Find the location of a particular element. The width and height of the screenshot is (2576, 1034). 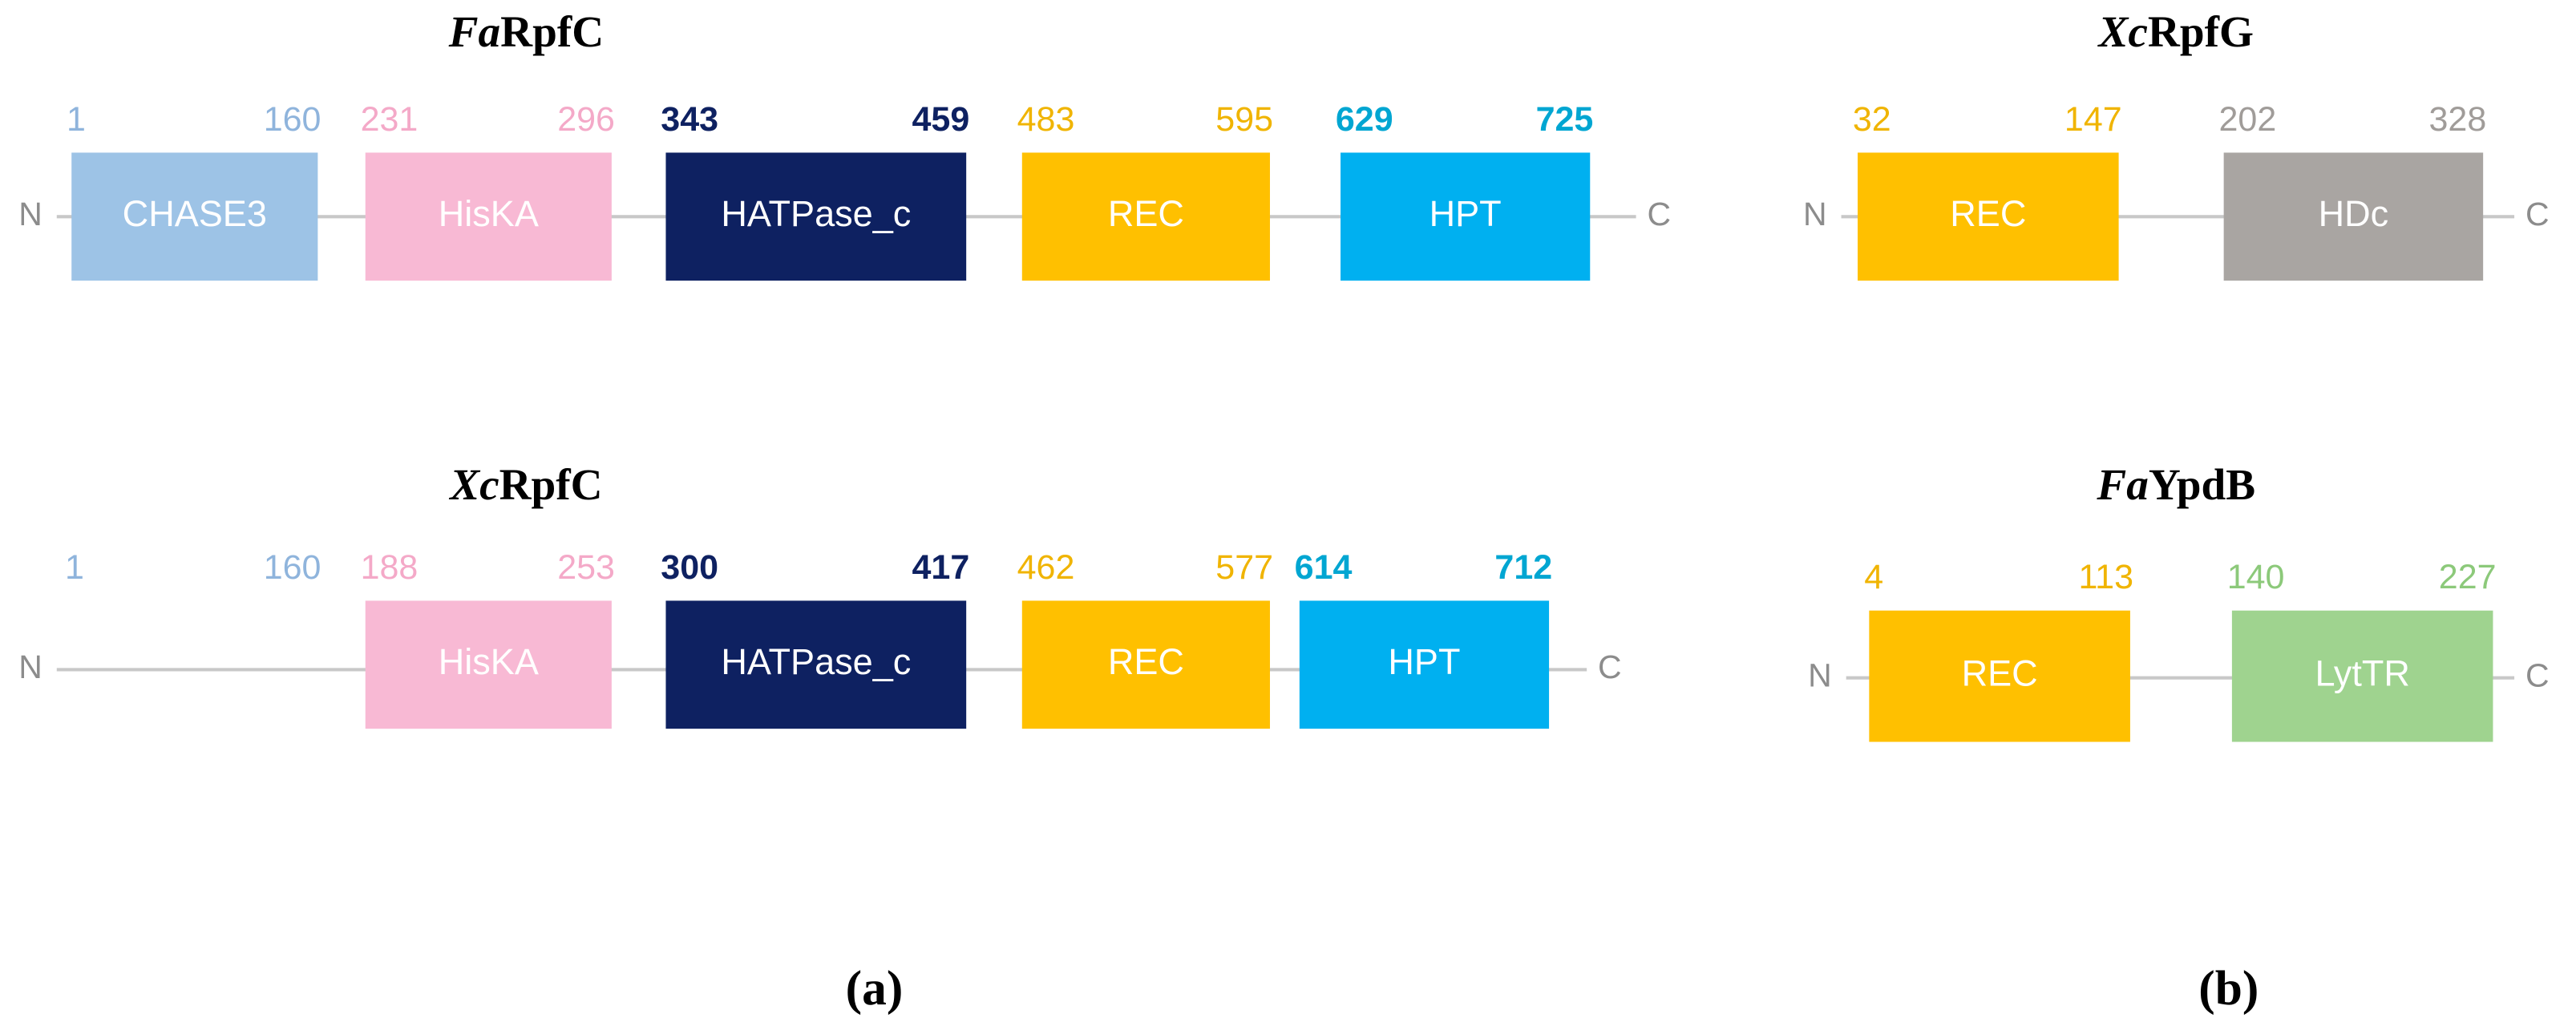

start-label: 629 is located at coordinates (1364, 119).